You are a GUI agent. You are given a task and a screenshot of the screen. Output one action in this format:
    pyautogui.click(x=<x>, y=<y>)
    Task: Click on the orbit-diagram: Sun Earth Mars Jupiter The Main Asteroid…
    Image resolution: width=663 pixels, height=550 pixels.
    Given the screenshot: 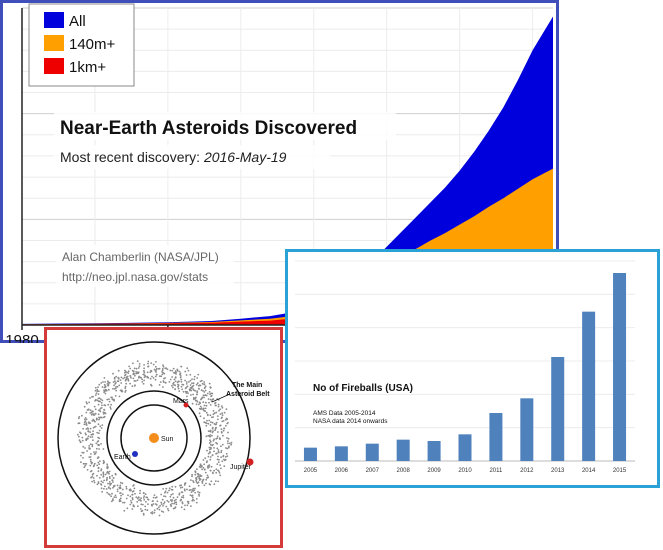 What is the action you would take?
    pyautogui.click(x=163, y=437)
    